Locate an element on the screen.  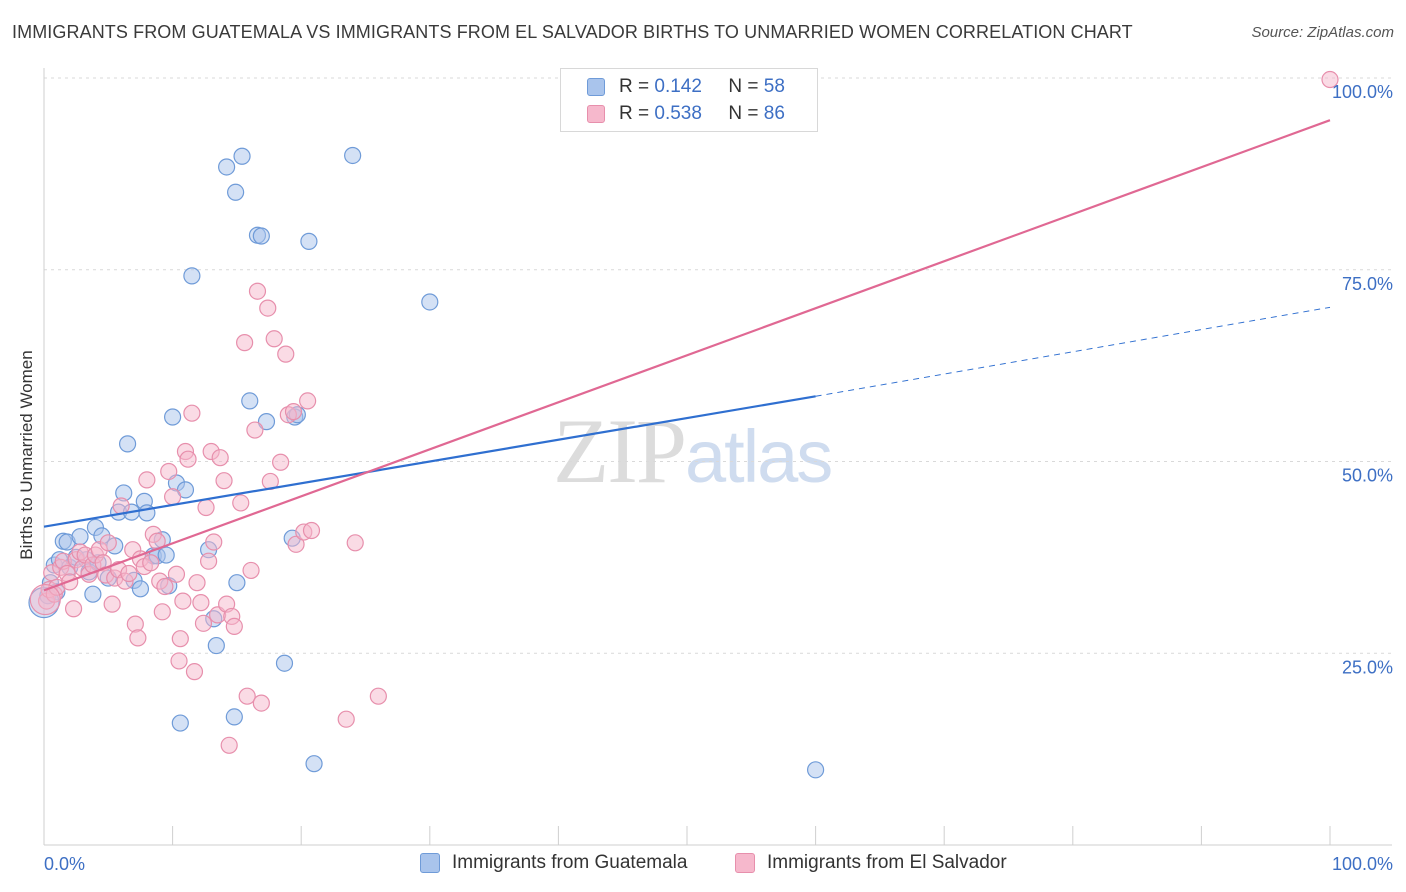
stats-legend: R = 0.142 N = 58 R = 0.538 N = 86 is located at coordinates (689, 100).